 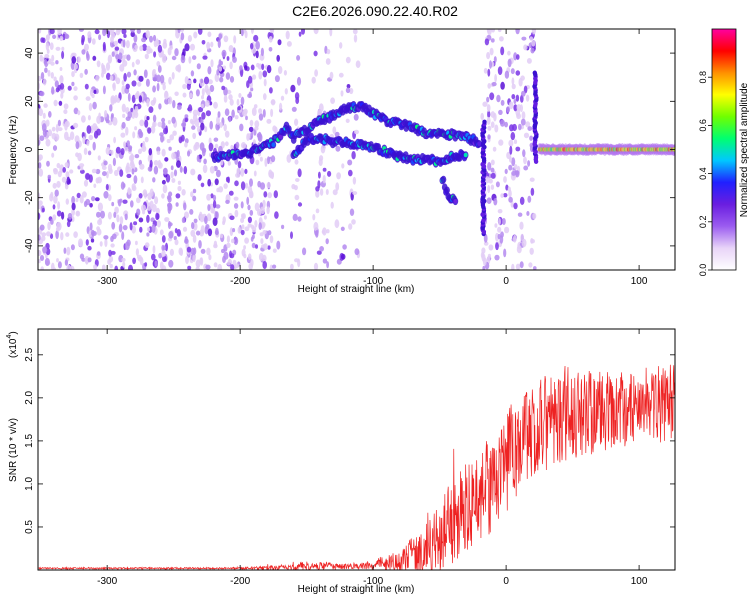 What do you see at coordinates (379, 150) in the screenshot?
I see `spectral-track` at bounding box center [379, 150].